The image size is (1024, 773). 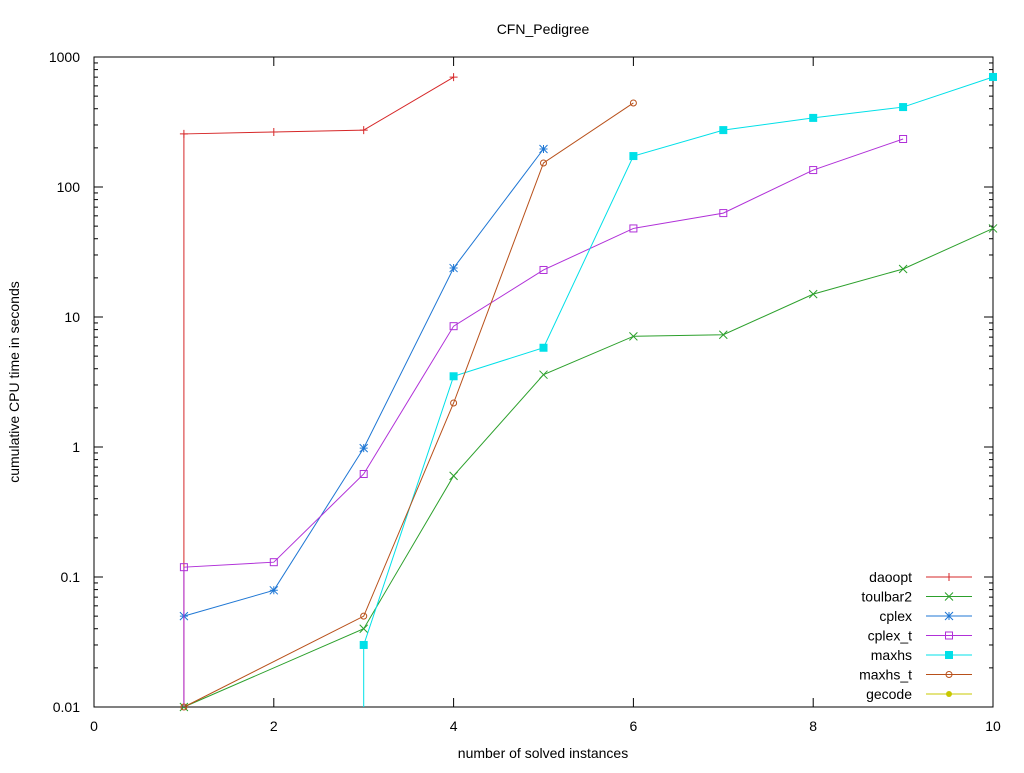 What do you see at coordinates (889, 694) in the screenshot?
I see `legend-label: gecode` at bounding box center [889, 694].